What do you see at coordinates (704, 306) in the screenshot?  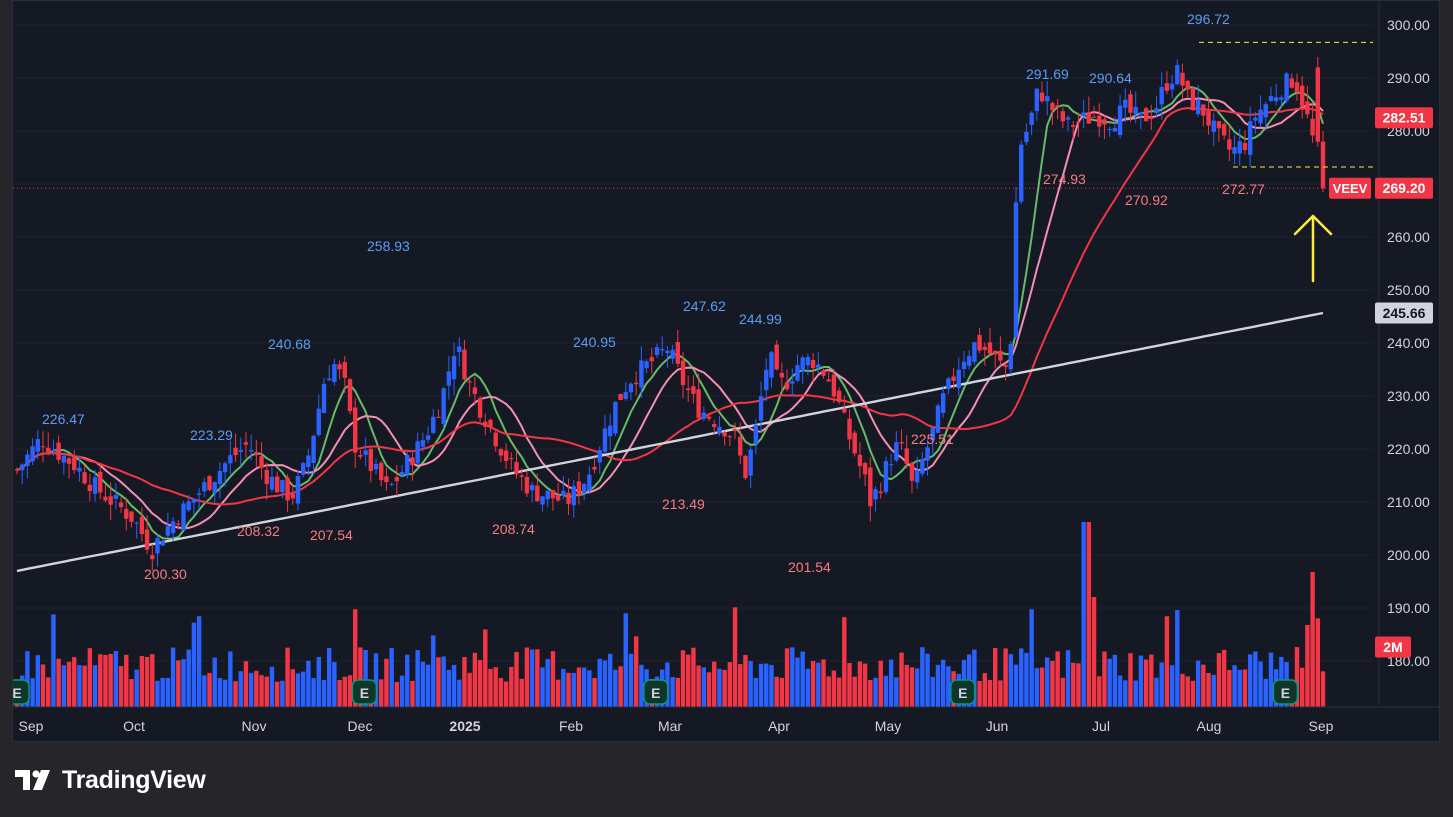 I see `price-annotation: 247.62` at bounding box center [704, 306].